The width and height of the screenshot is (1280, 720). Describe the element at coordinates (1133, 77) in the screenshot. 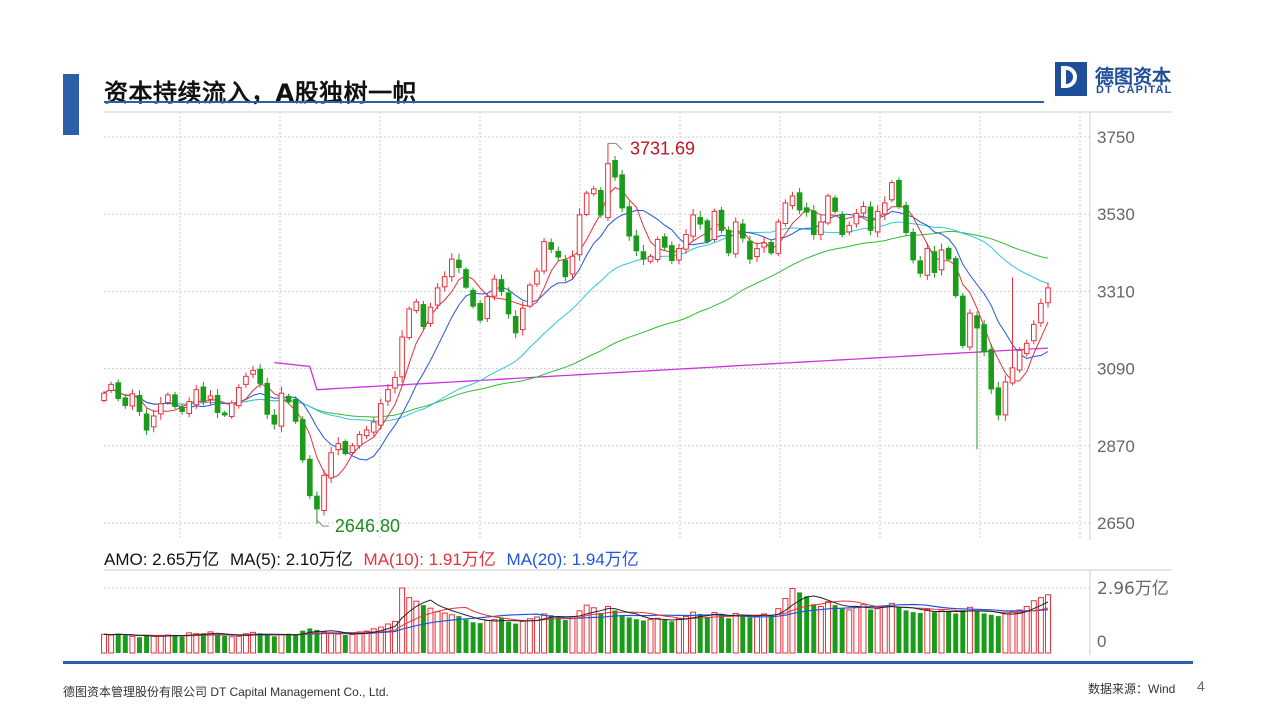

I see `logo-chinese-name: 德图资本` at that location.